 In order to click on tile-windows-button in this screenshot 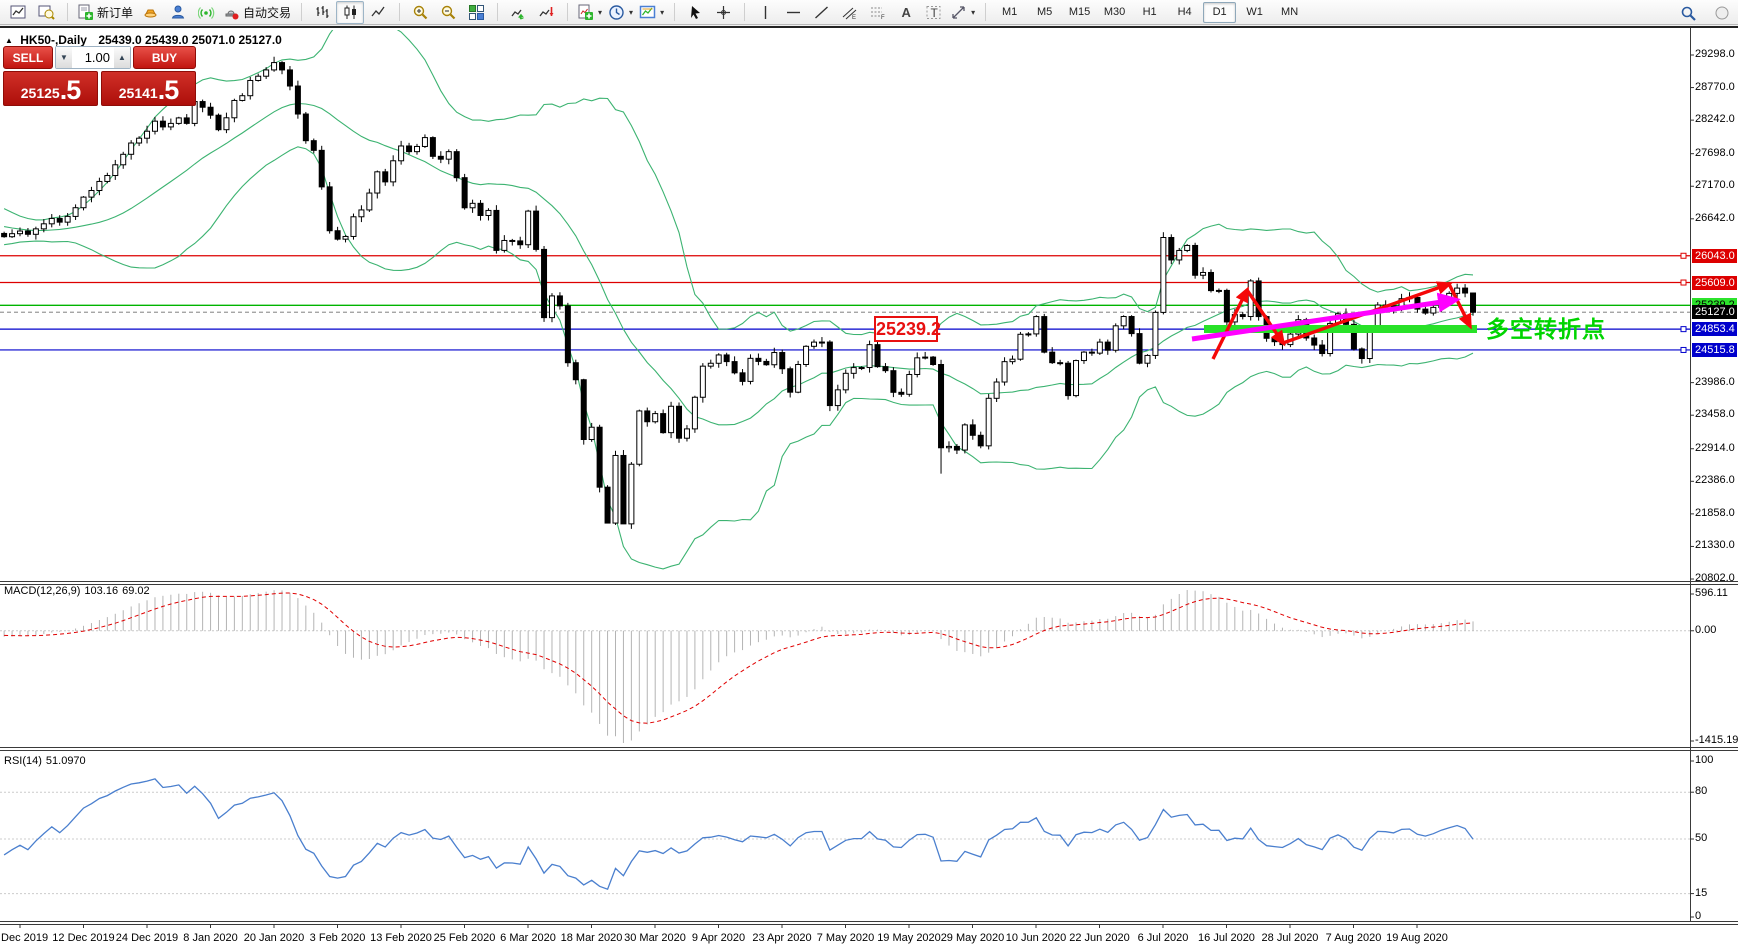, I will do `click(476, 12)`.